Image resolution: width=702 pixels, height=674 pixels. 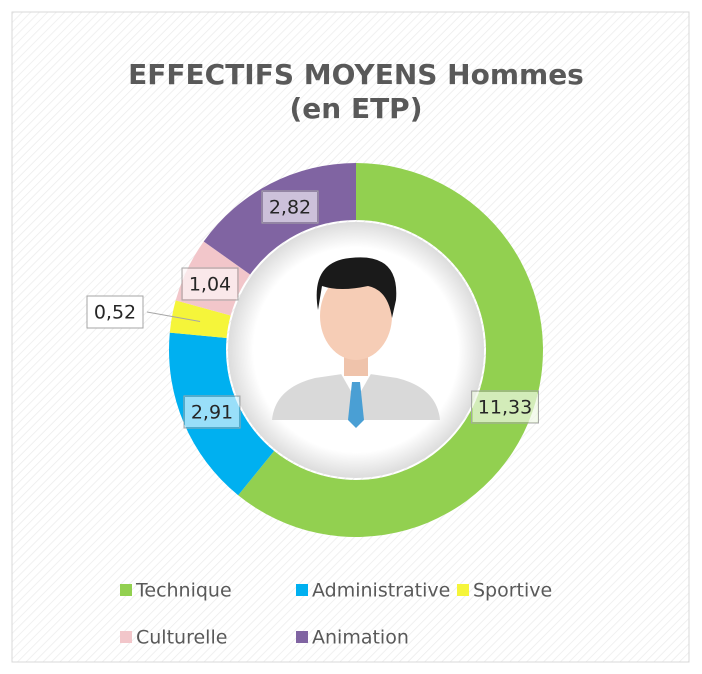 What do you see at coordinates (360, 638) in the screenshot?
I see `legend-label: Animation` at bounding box center [360, 638].